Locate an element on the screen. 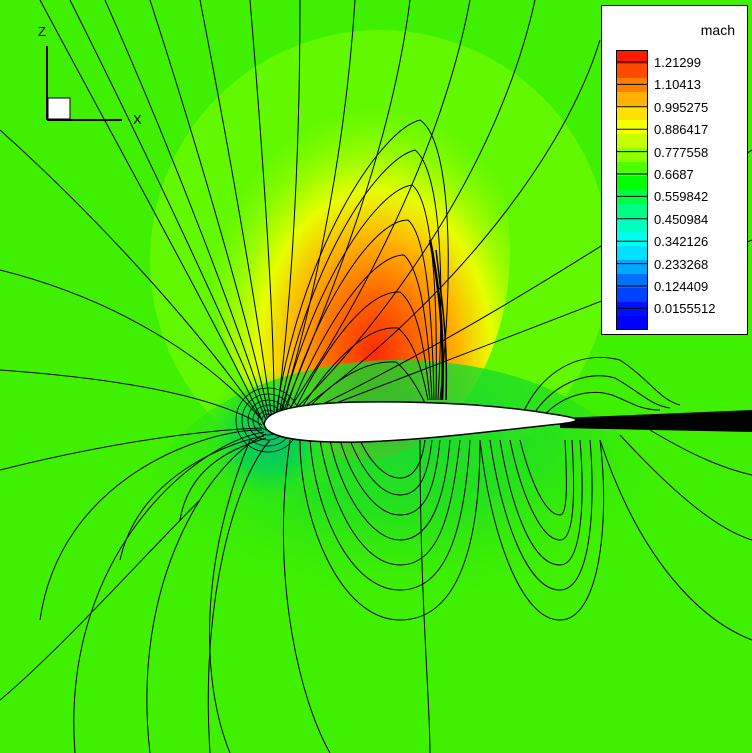  legend-value-label: 0.886417 is located at coordinates (681, 130).